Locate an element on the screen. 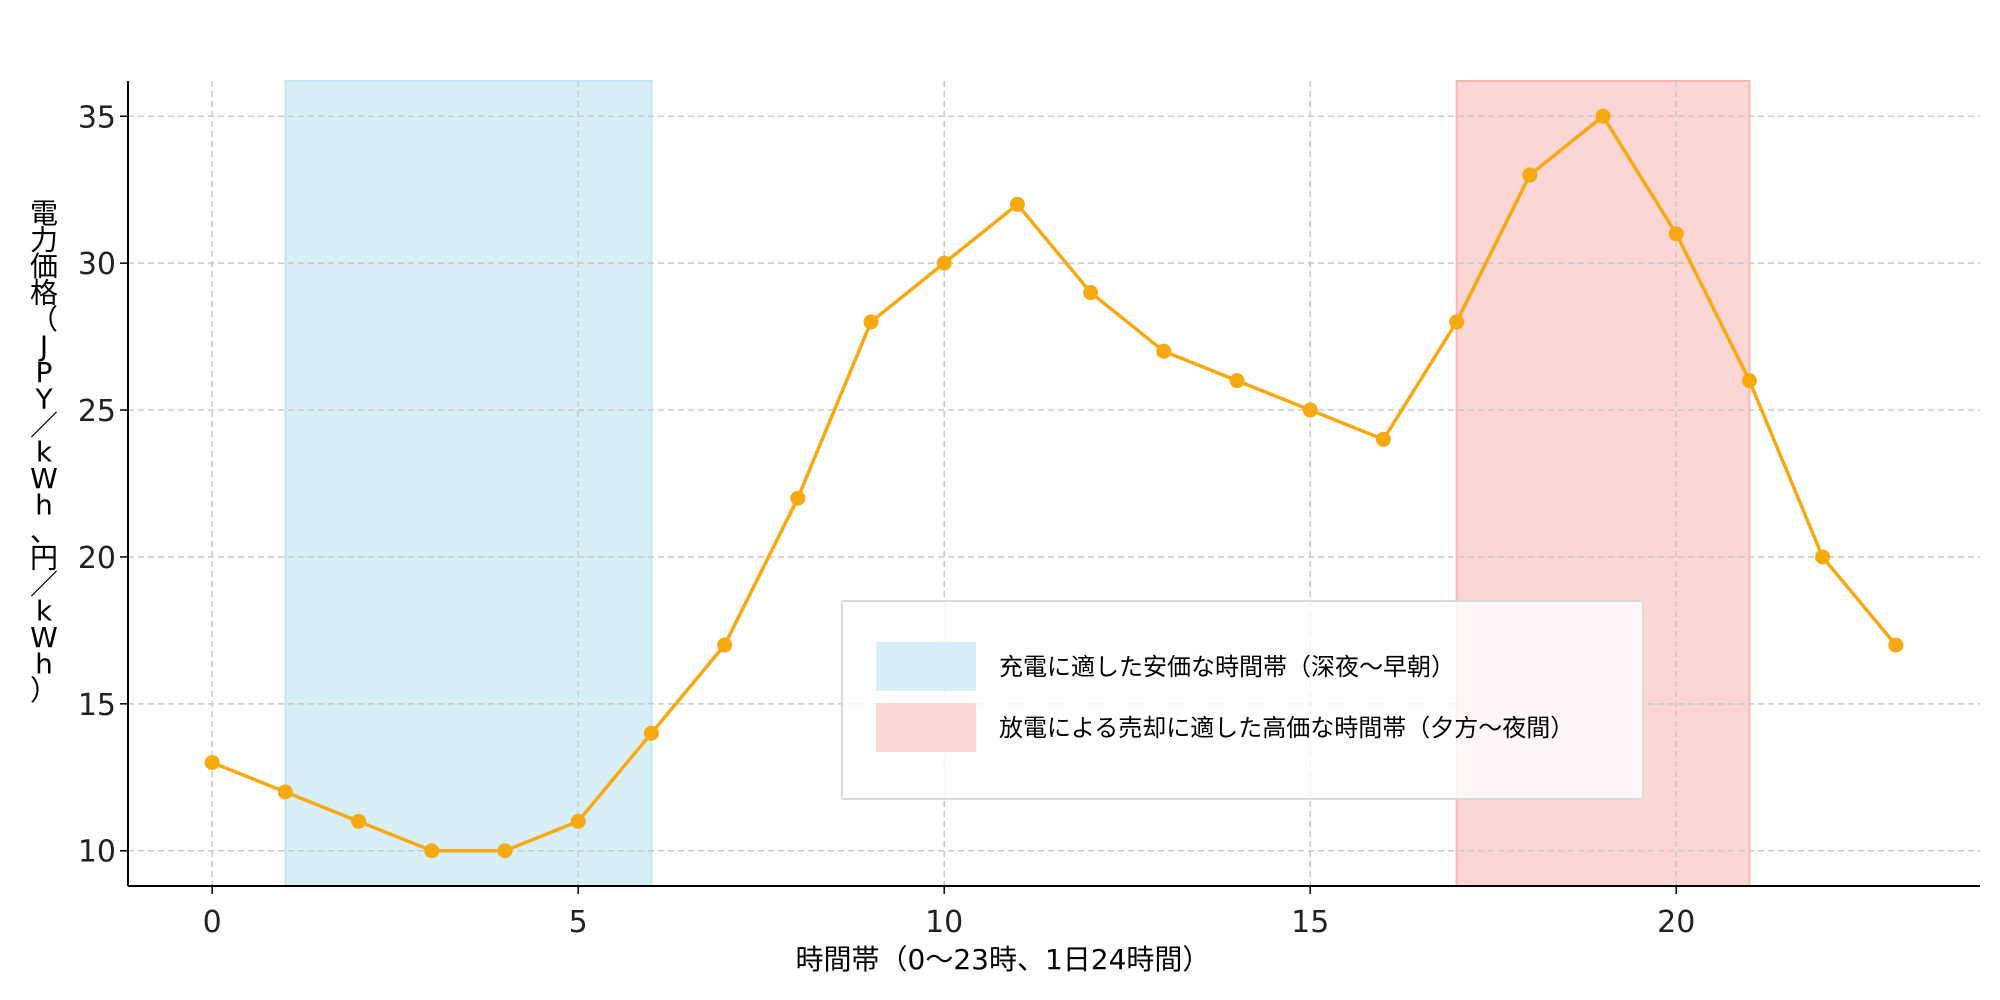 The height and width of the screenshot is (1000, 2000). x-tick-label-5: 5 is located at coordinates (578, 922).